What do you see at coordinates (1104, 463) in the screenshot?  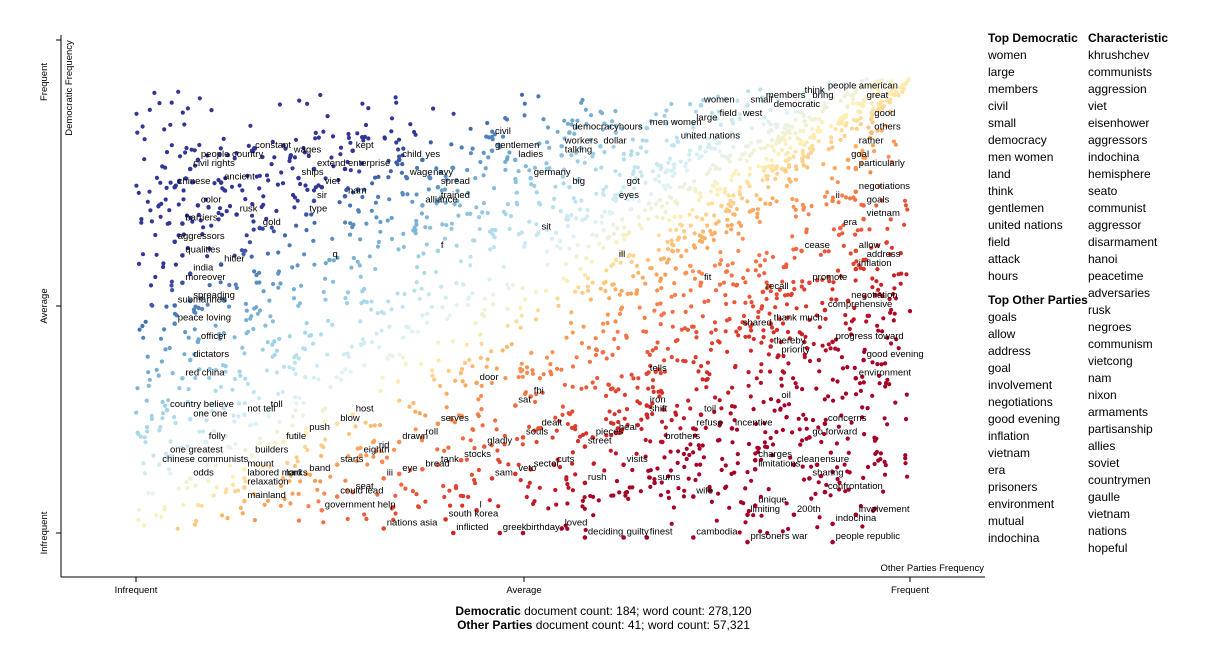 I see `characteristic-term: soviet` at bounding box center [1104, 463].